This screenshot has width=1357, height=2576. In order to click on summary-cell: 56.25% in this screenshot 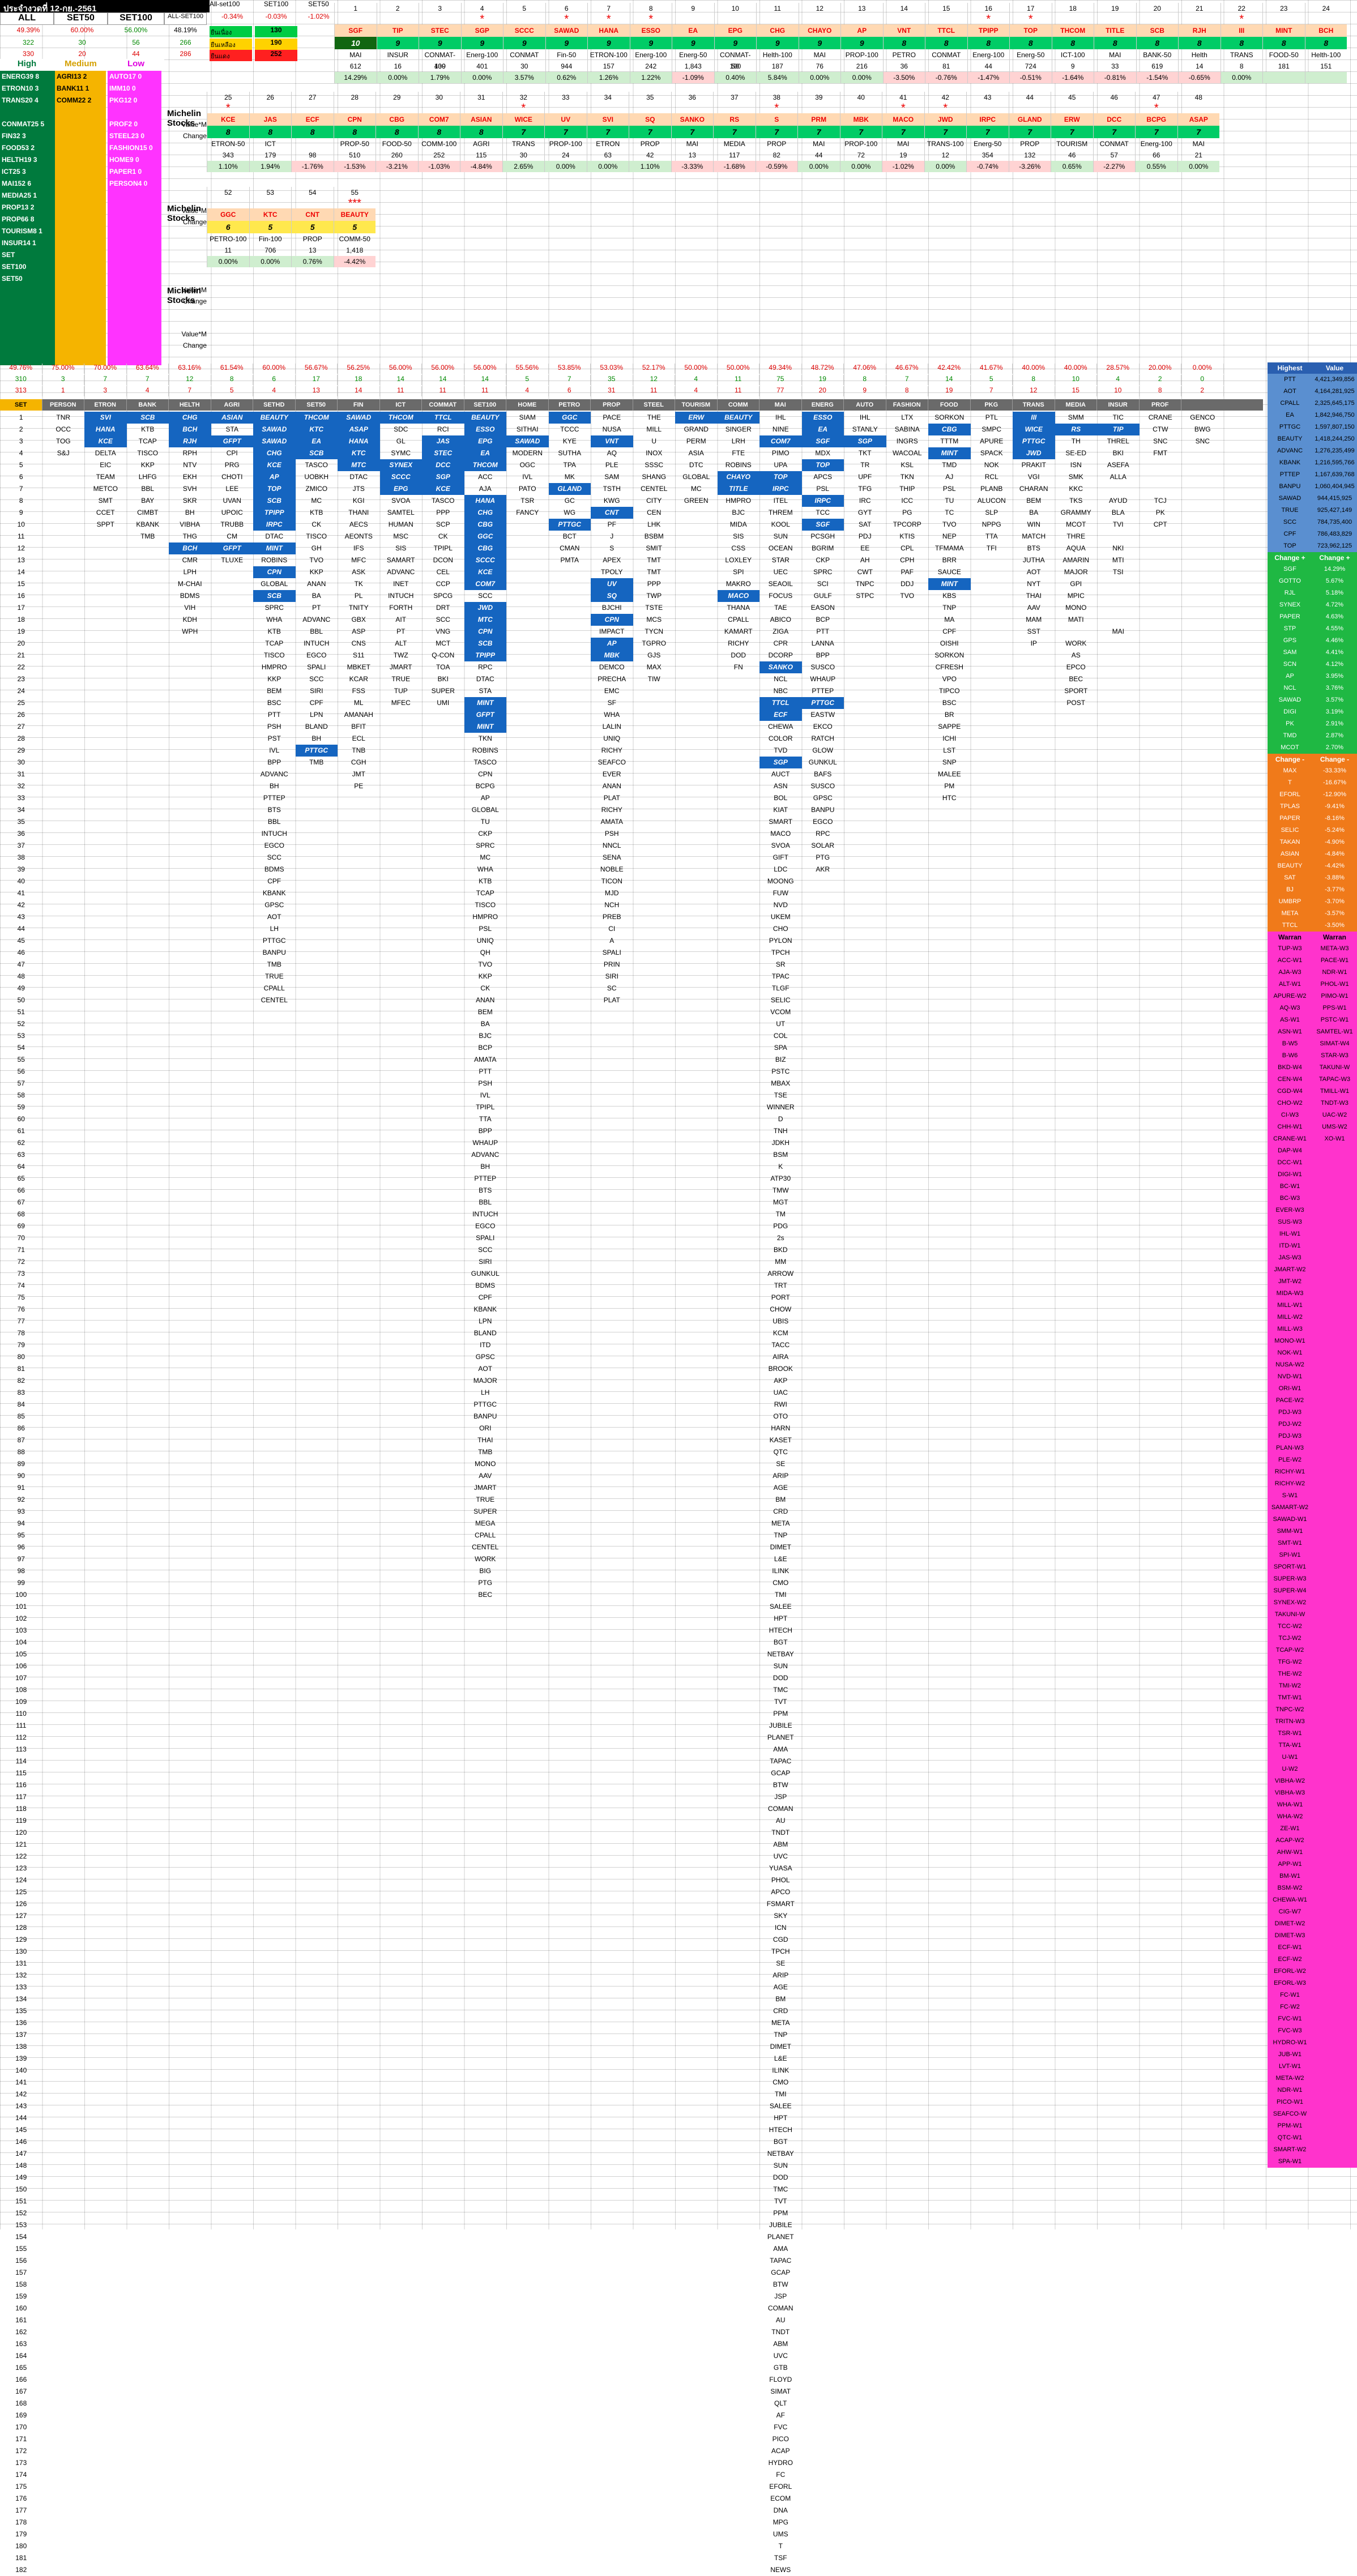, I will do `click(359, 369)`.